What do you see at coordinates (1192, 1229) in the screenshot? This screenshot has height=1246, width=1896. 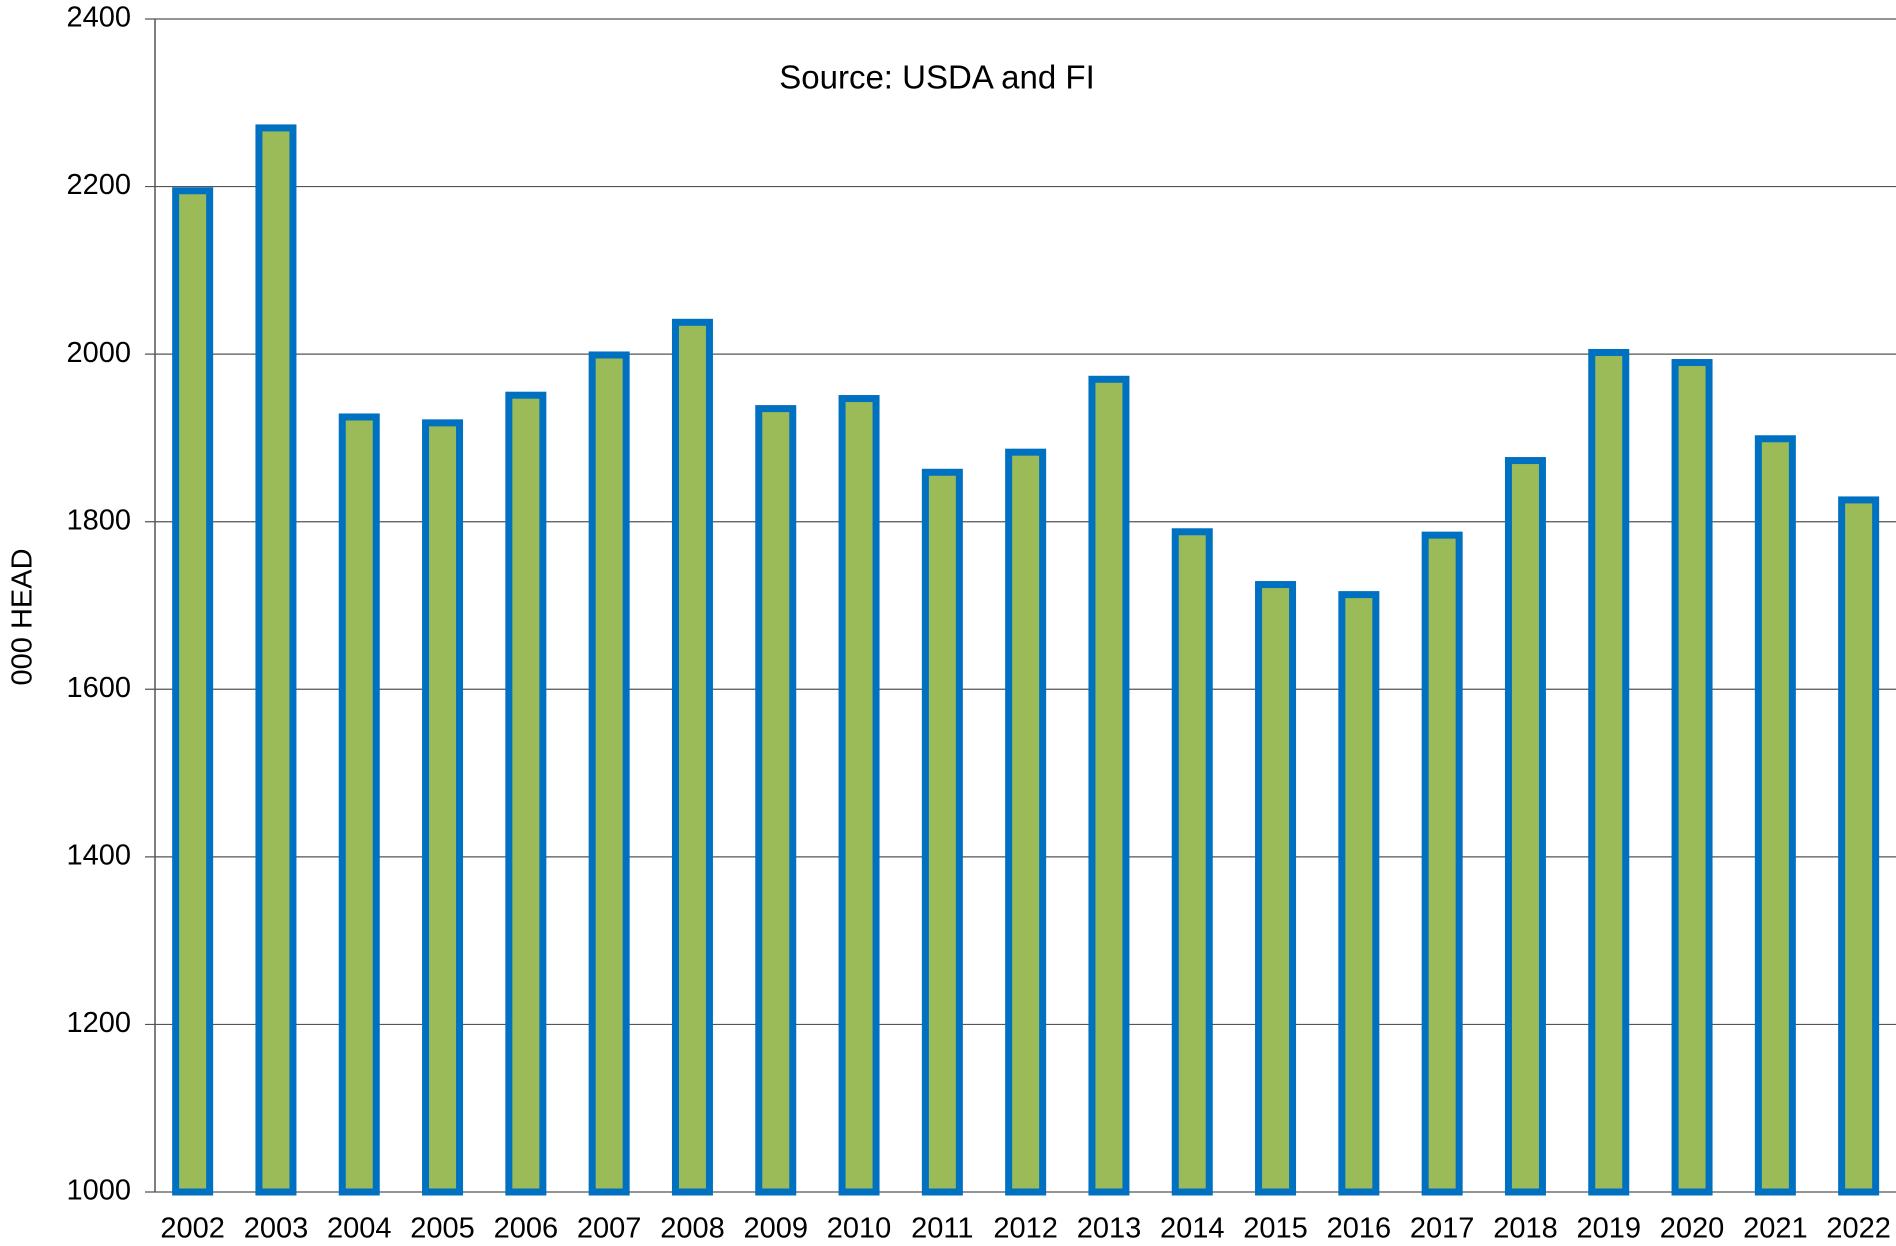 I see `x-tick-label: 2014` at bounding box center [1192, 1229].